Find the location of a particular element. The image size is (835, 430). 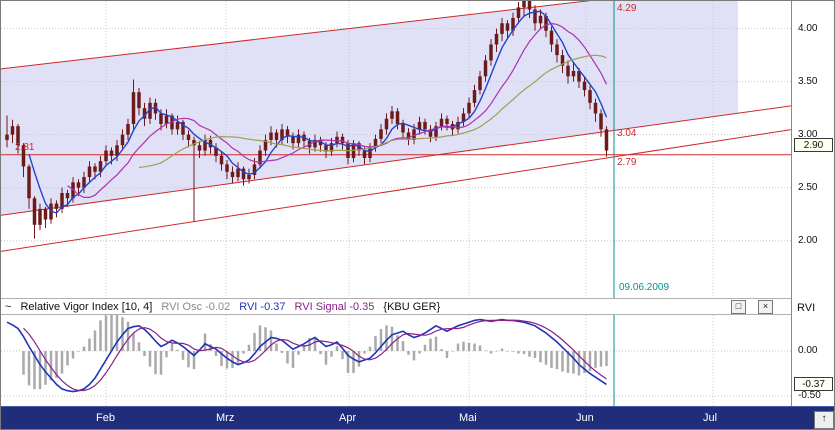

month-label: Jun is located at coordinates (585, 418).